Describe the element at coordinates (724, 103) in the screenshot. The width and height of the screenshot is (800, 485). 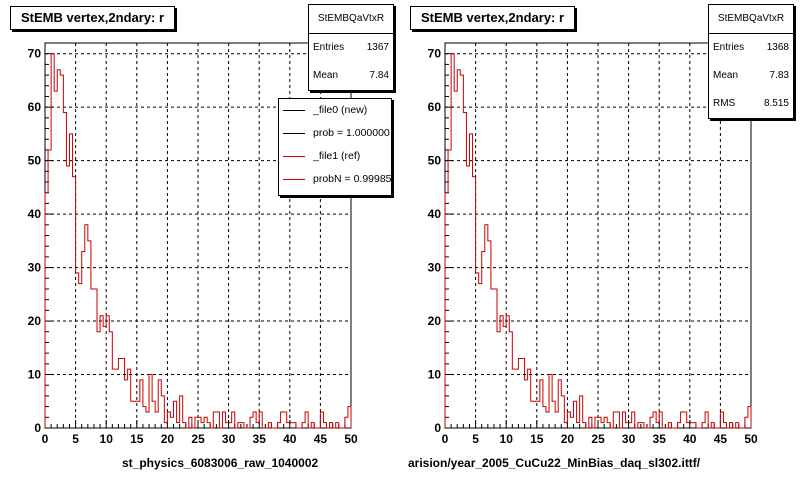
I see `stats-label: RMS` at that location.